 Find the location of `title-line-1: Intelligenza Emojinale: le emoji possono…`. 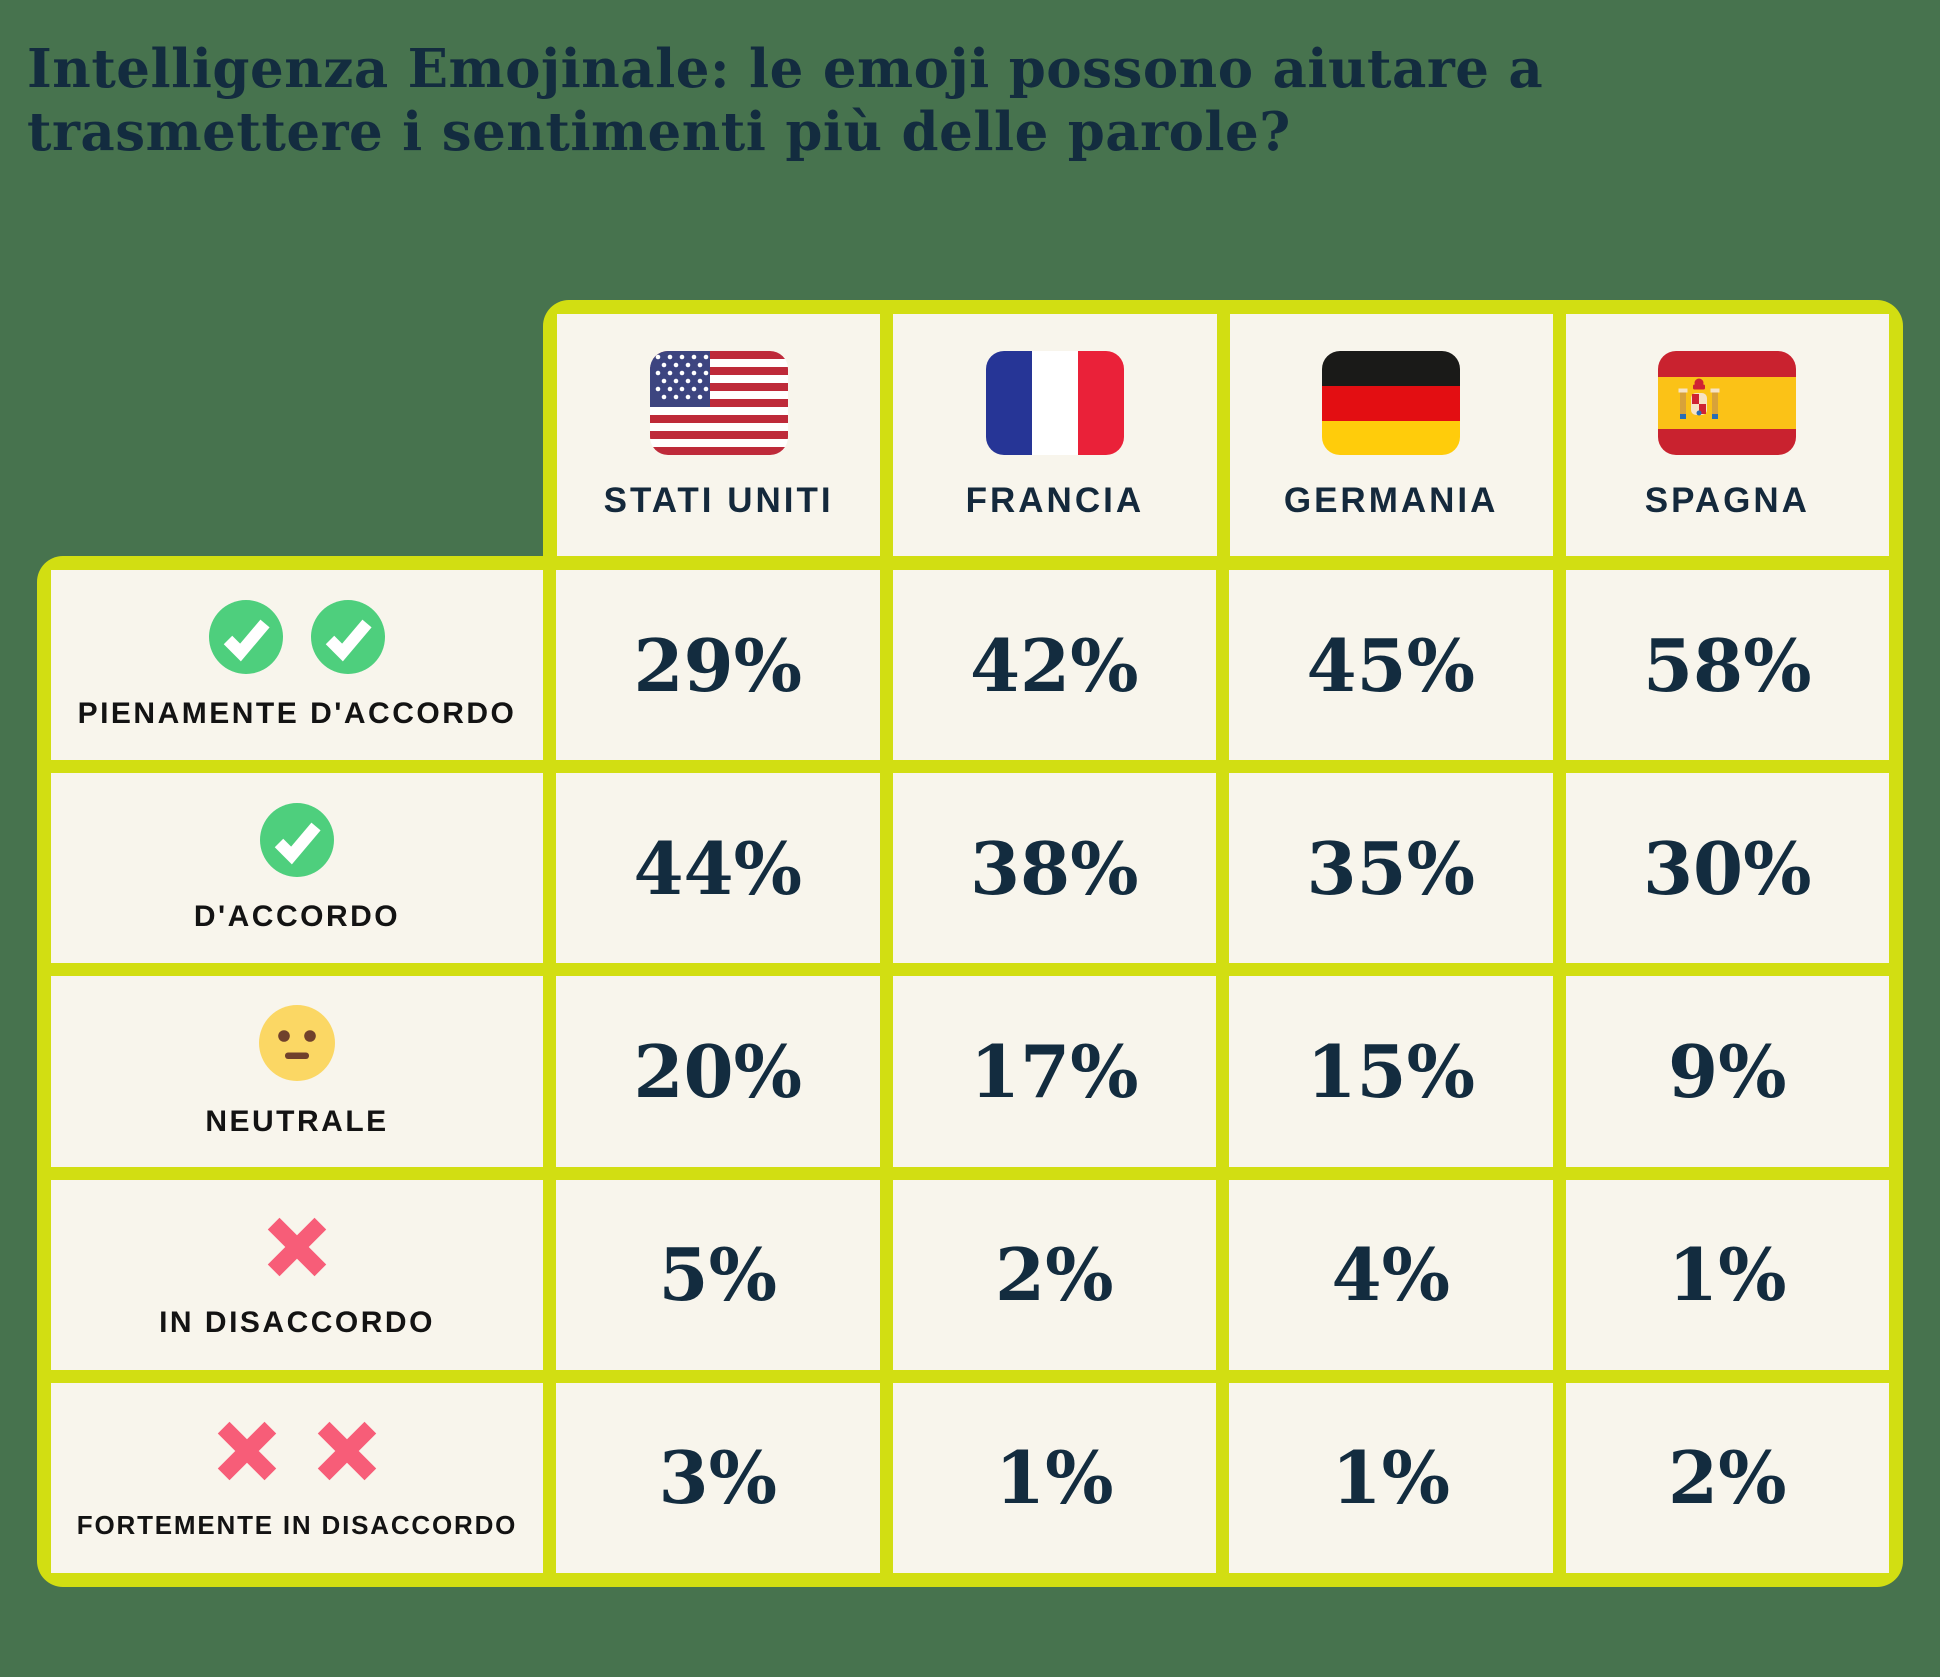

title-line-1: Intelligenza Emojinale: le emoji possono… is located at coordinates (785, 68).